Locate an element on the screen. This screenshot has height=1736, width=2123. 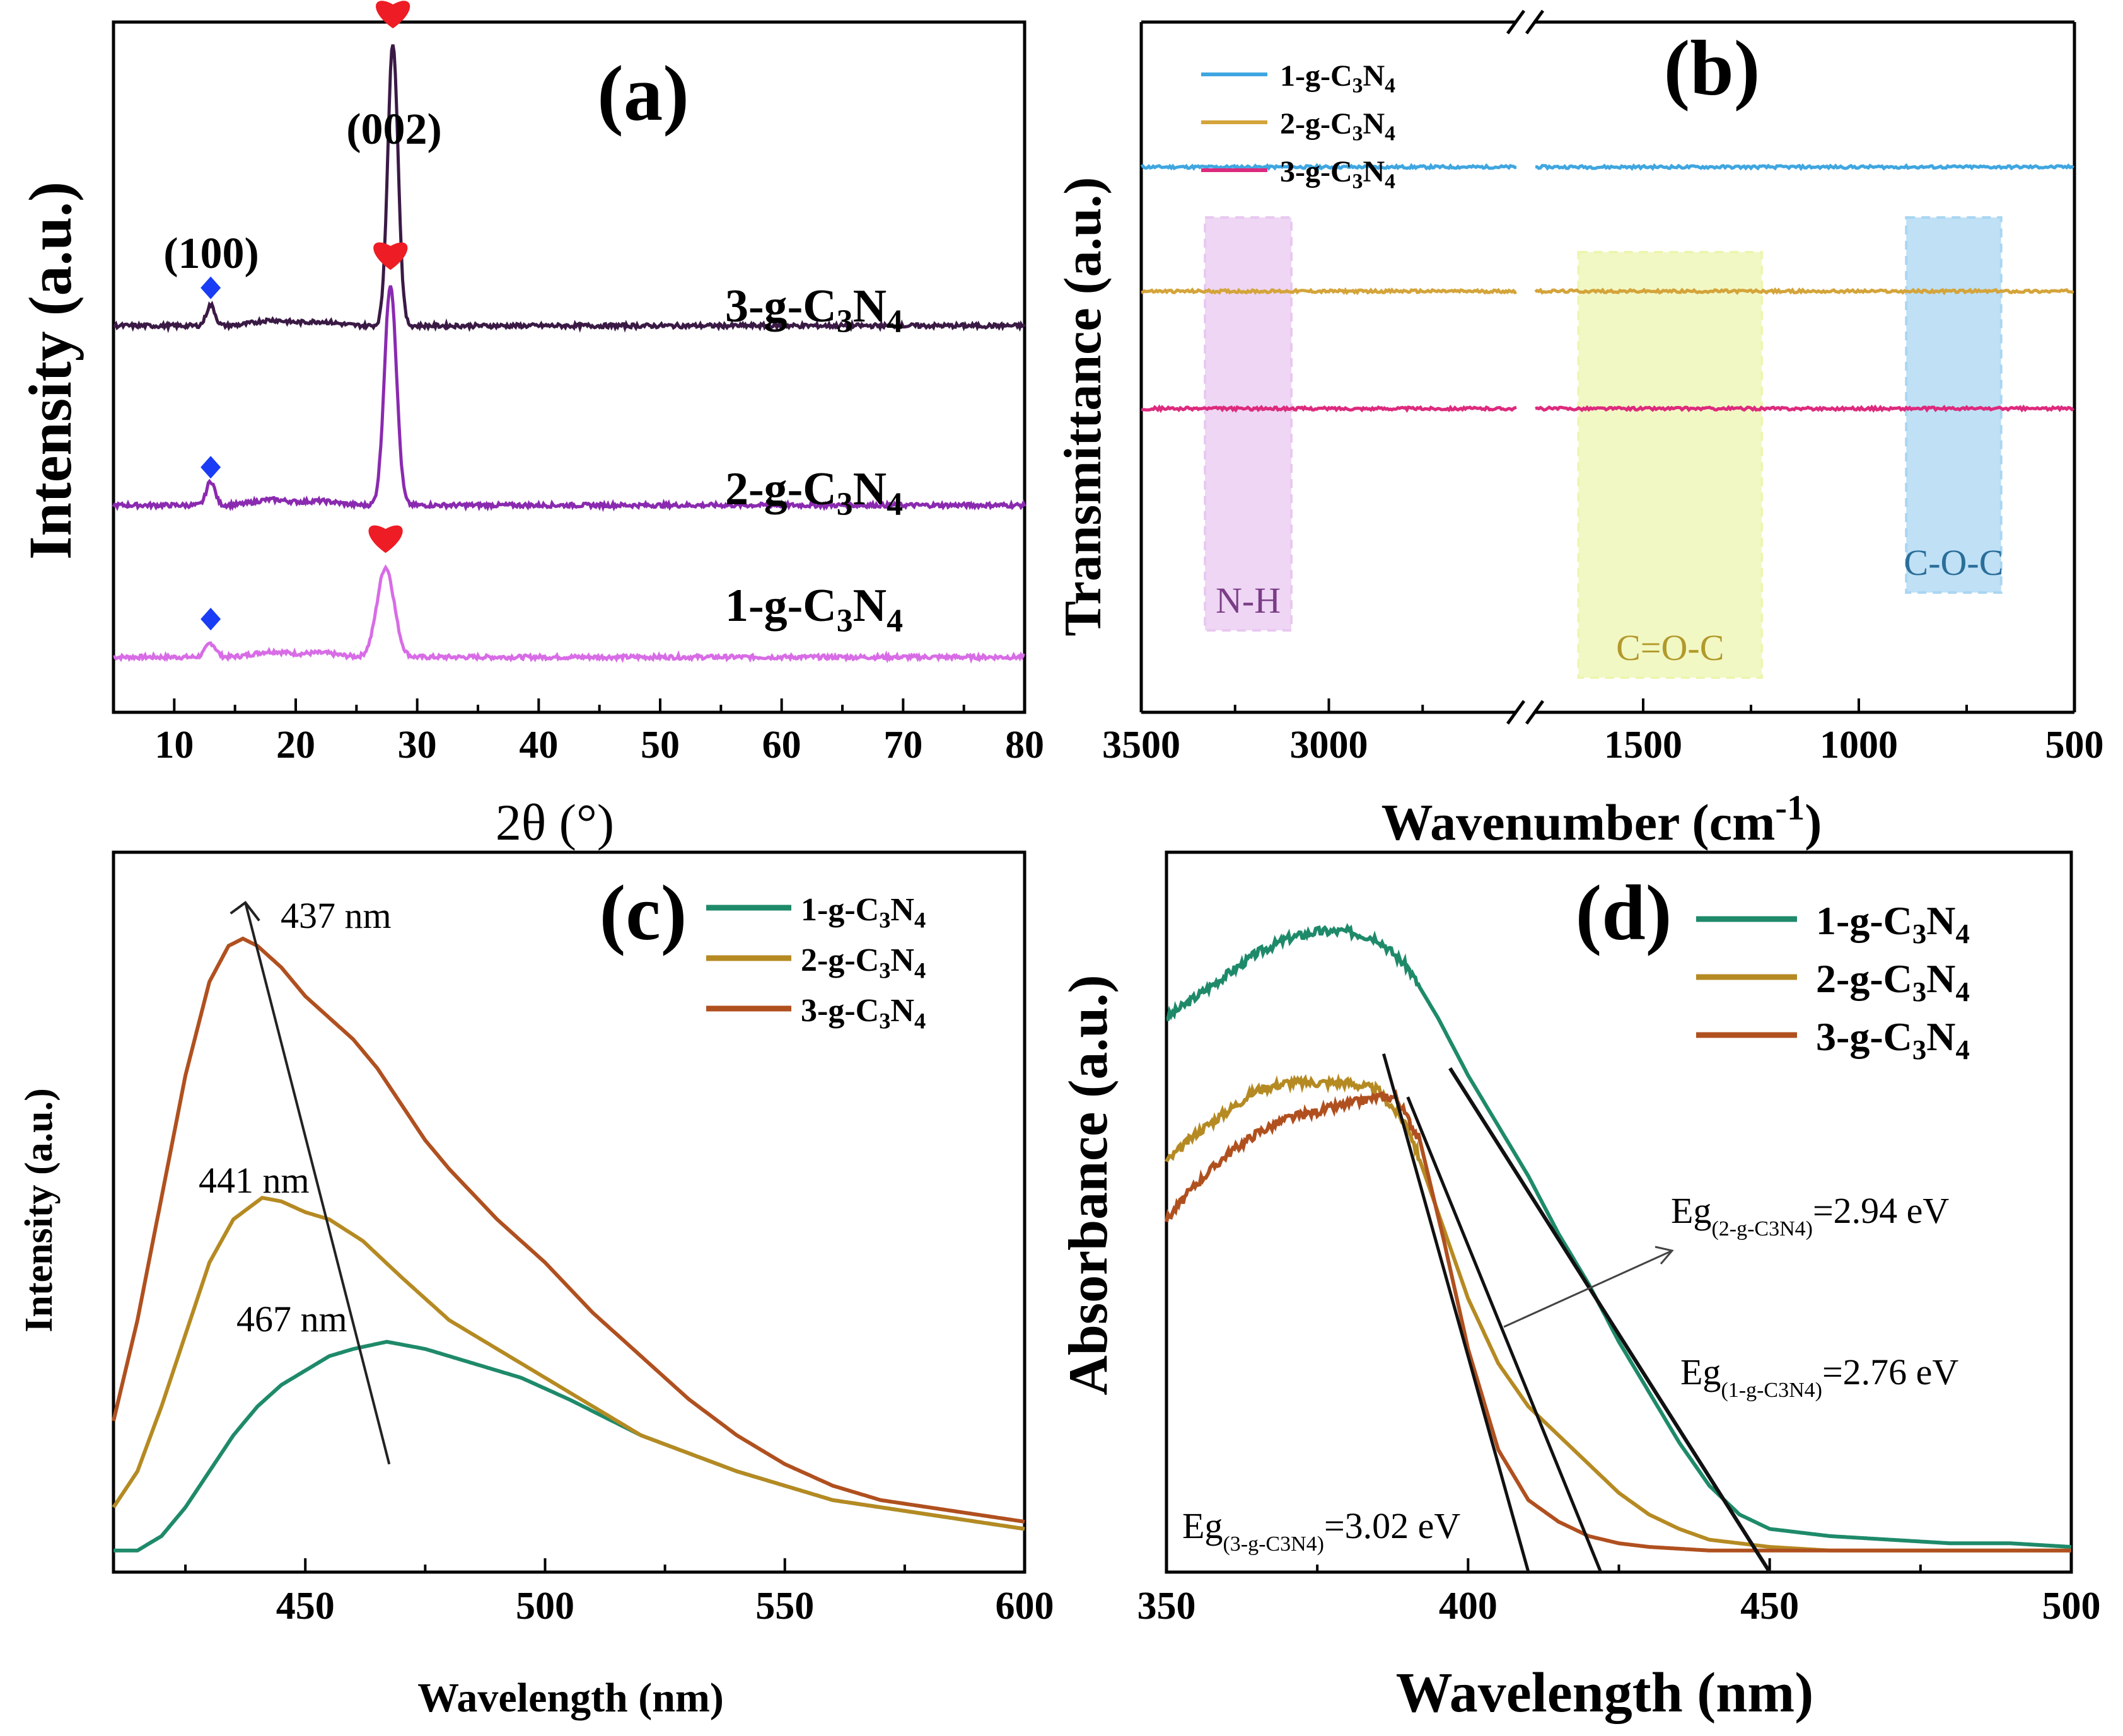
panel-c-shift-line is located at coordinates (317, 1183).